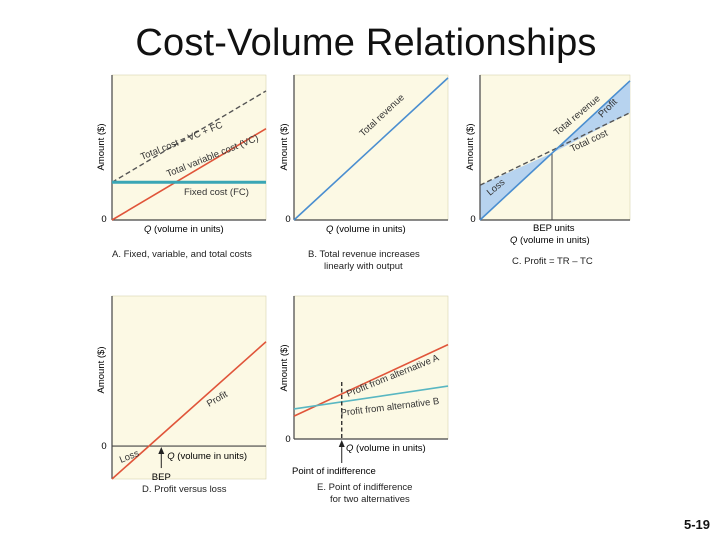  I want to click on panel-c-origin-label: 0, so click(472, 219).